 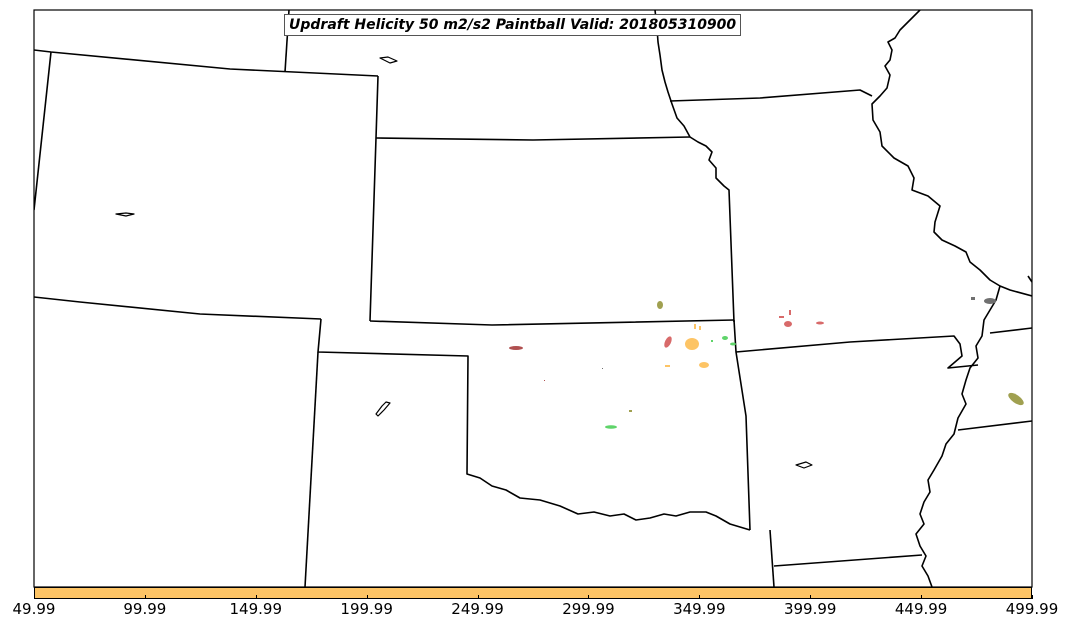 I want to click on arkansas-south-border, so click(x=848, y=560).